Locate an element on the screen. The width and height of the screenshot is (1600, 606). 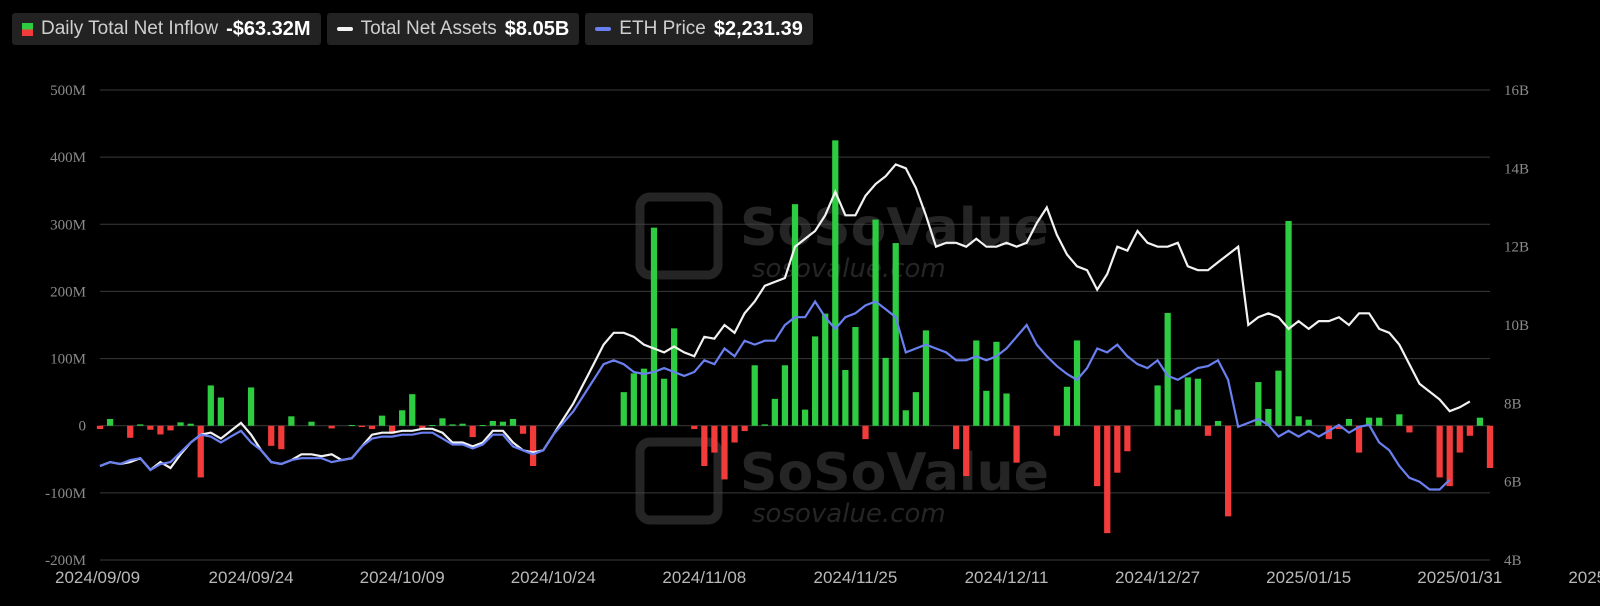
legend-assets: Total Net Assets $8.05B is located at coordinates (453, 29).